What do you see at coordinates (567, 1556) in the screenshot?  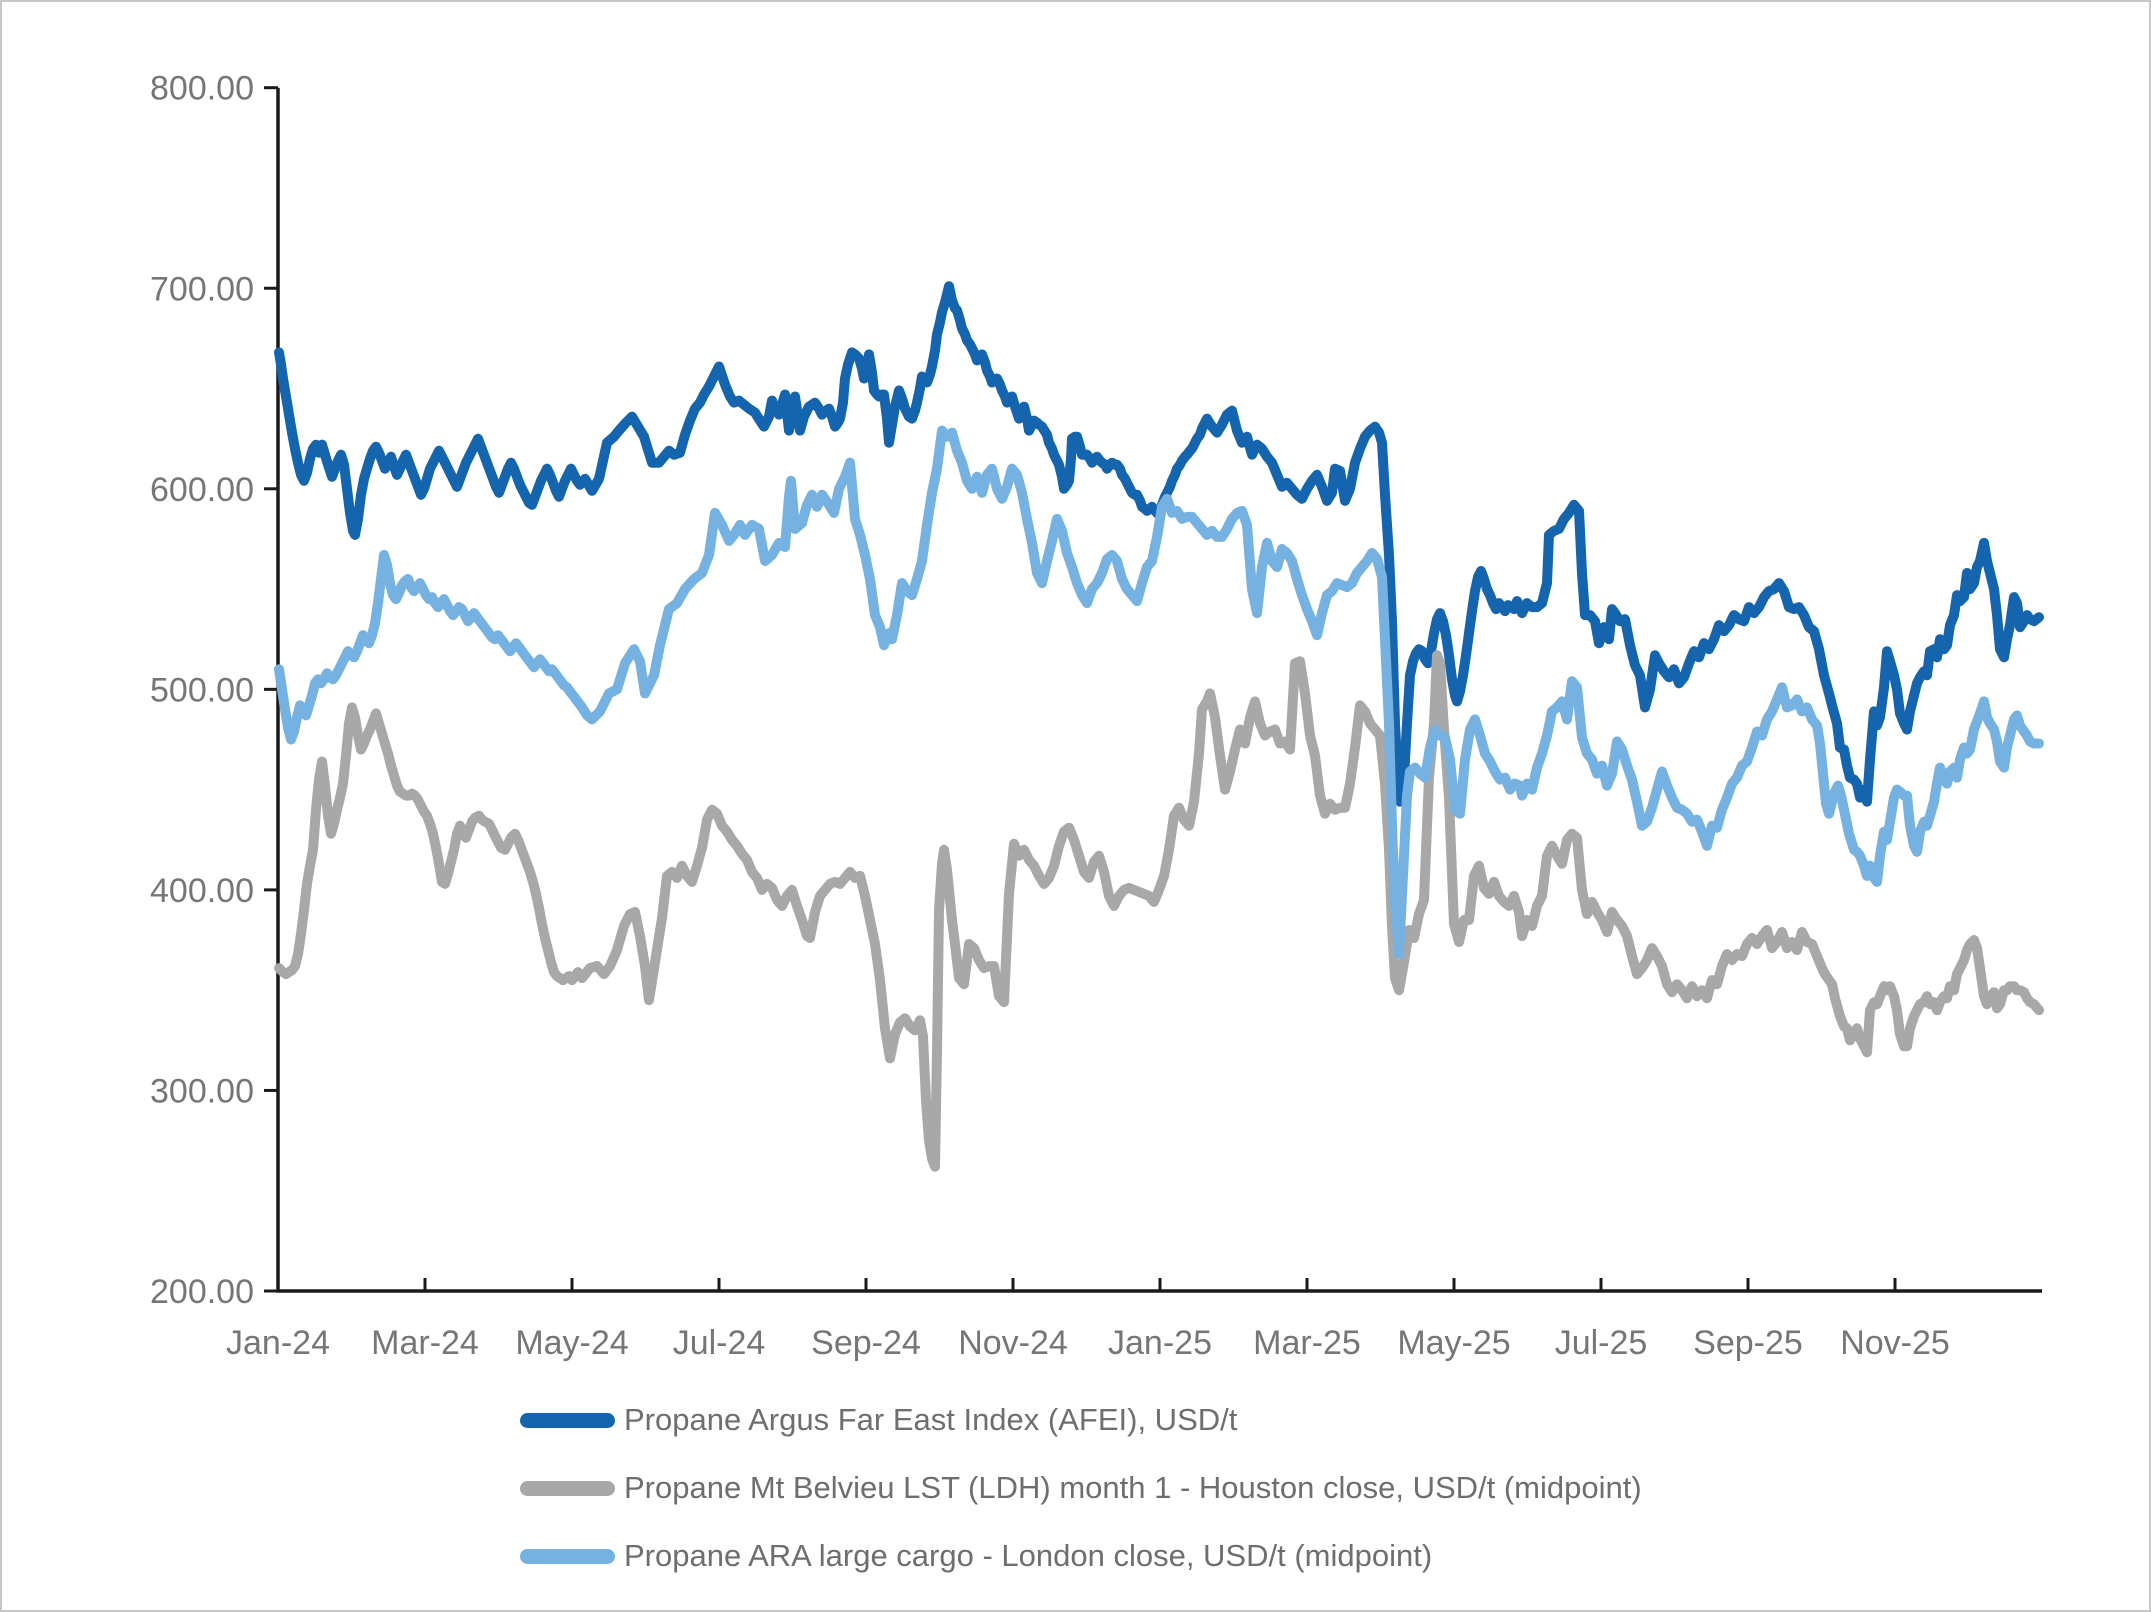 I see `legend-swatch-ara` at bounding box center [567, 1556].